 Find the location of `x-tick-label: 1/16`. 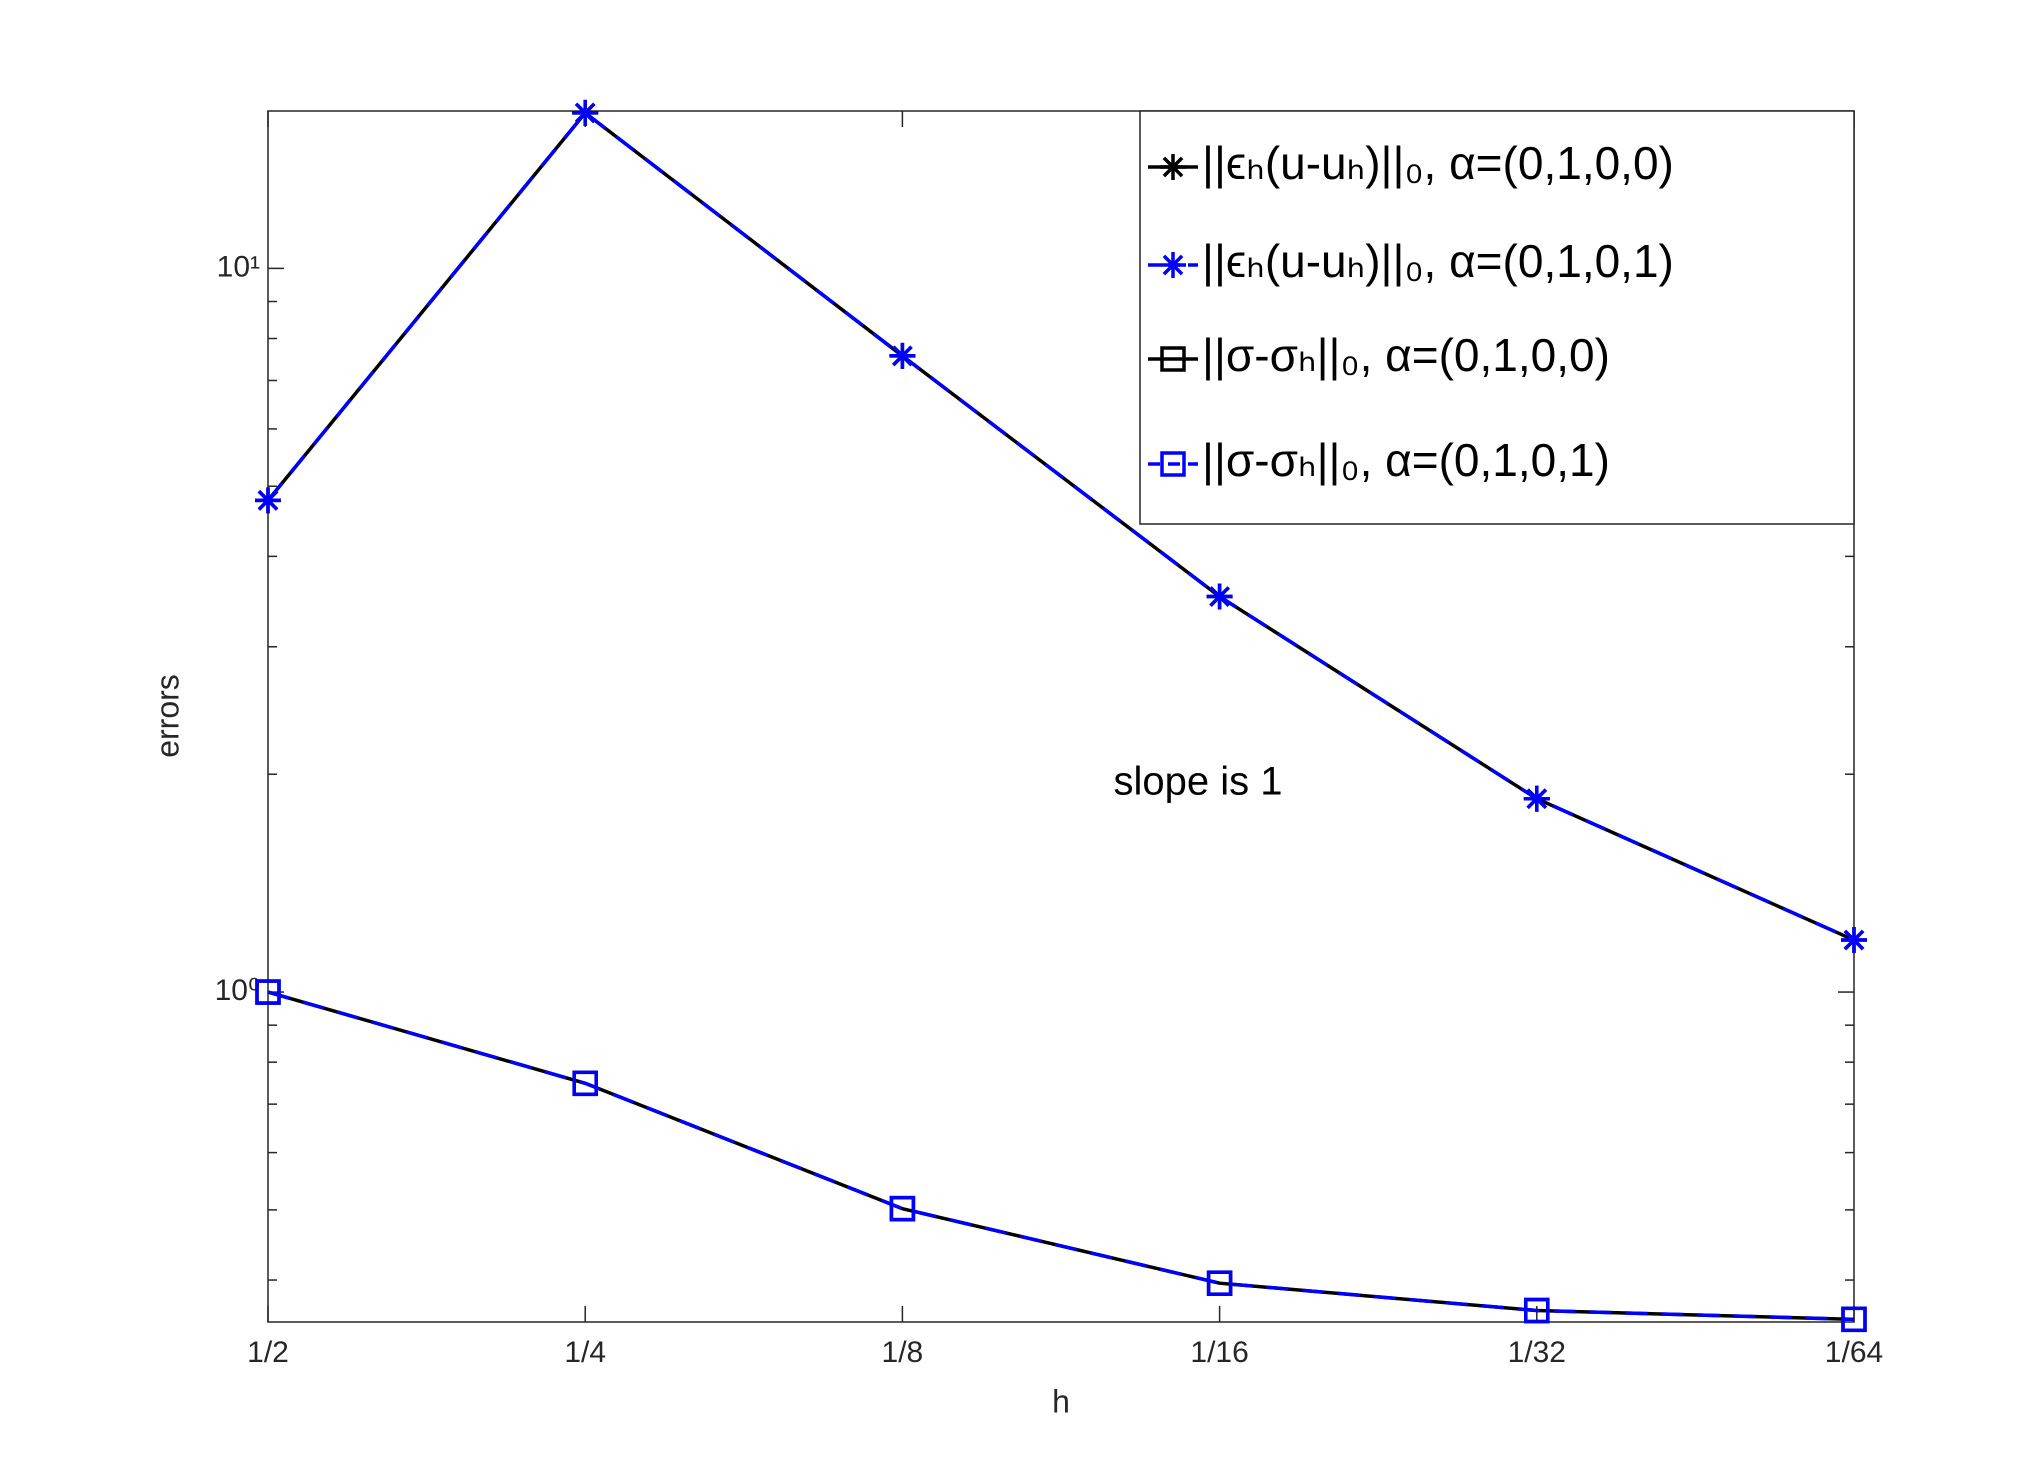

x-tick-label: 1/16 is located at coordinates (1219, 1352).